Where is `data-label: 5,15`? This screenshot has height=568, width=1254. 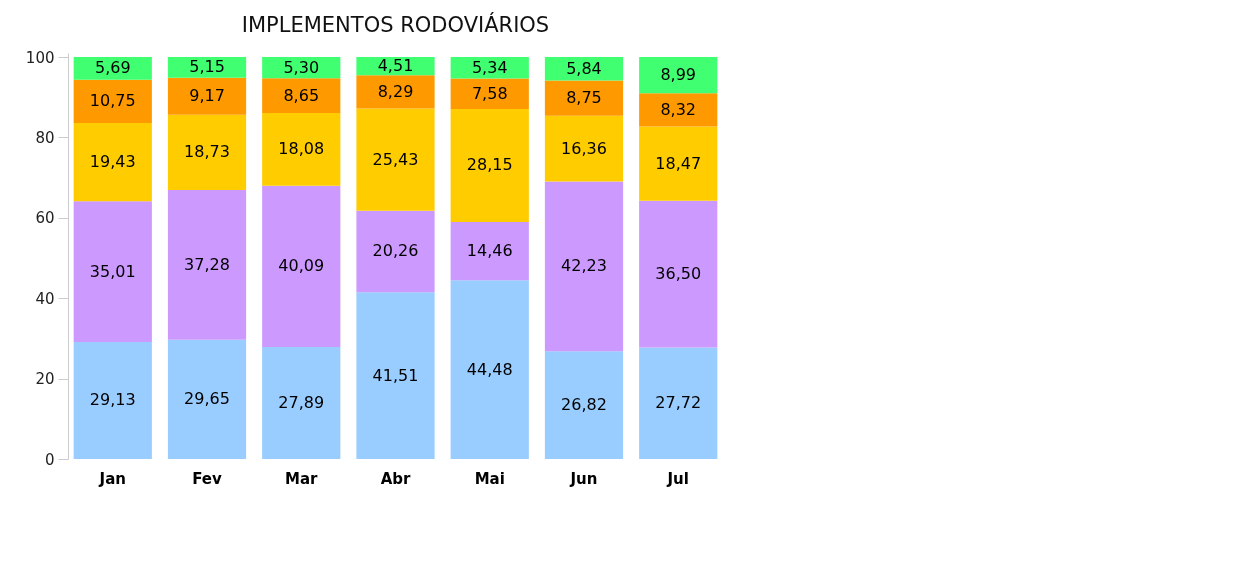 data-label: 5,15 is located at coordinates (207, 67).